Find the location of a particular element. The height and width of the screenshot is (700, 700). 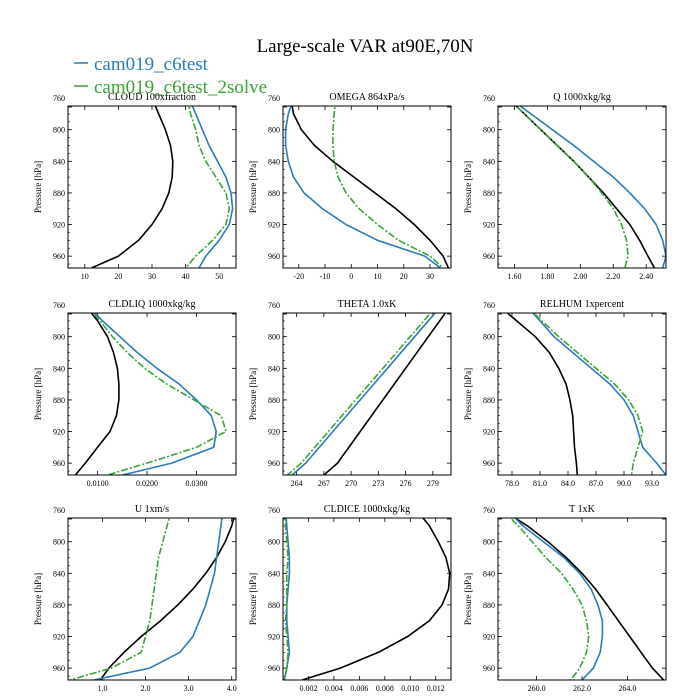

x-tick-label: 0.0200 is located at coordinates (147, 483).